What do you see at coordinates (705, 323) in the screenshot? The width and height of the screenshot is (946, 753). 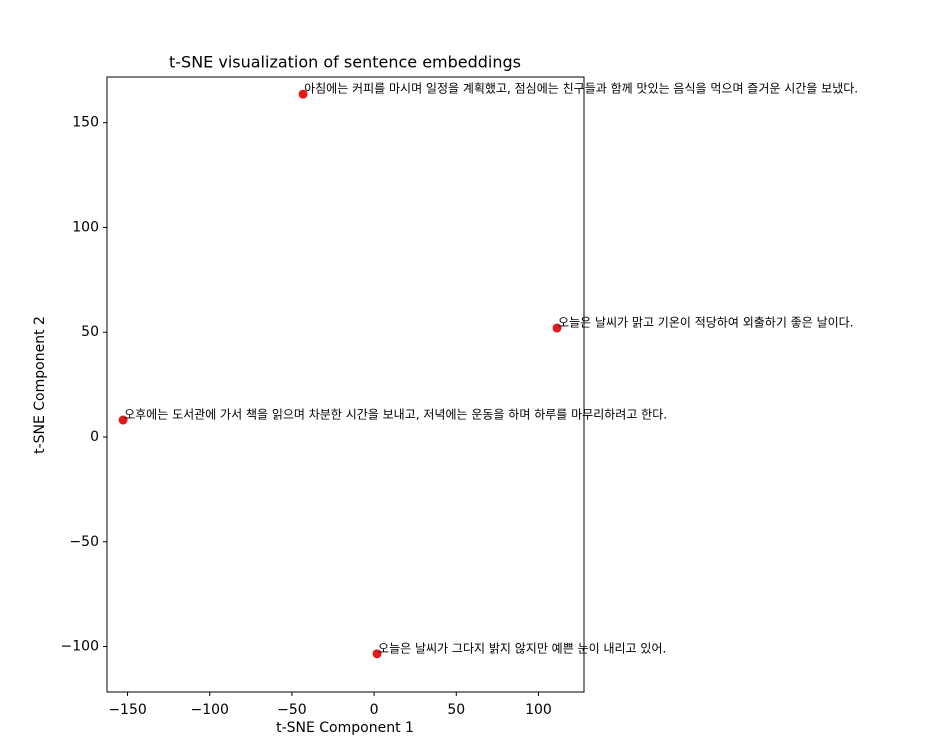 I see `point-label: 오늘은 날씨가 맑고 기온이 적당하여 외출하기 좋은 날이다.` at bounding box center [705, 323].